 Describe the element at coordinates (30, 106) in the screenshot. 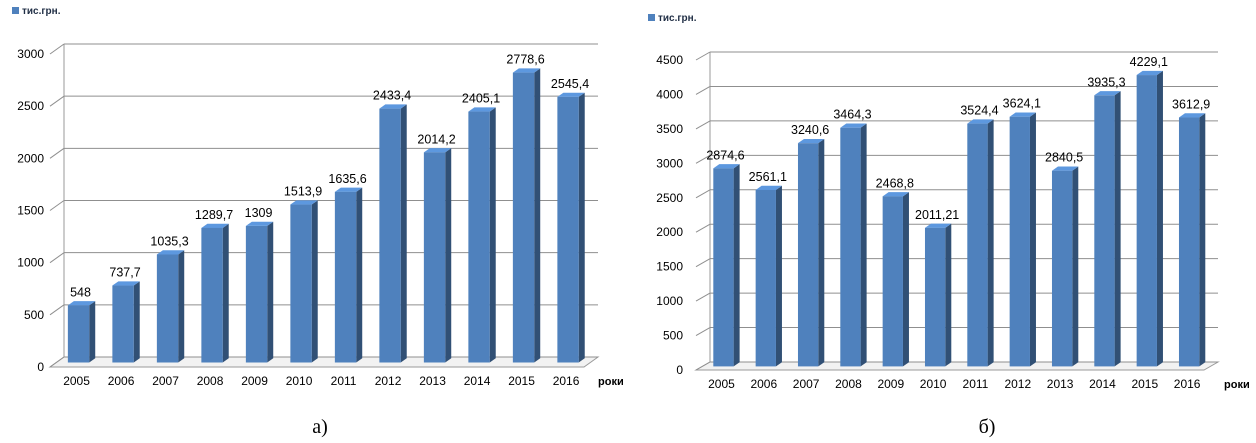

I see `y-tick-label: 2500` at that location.